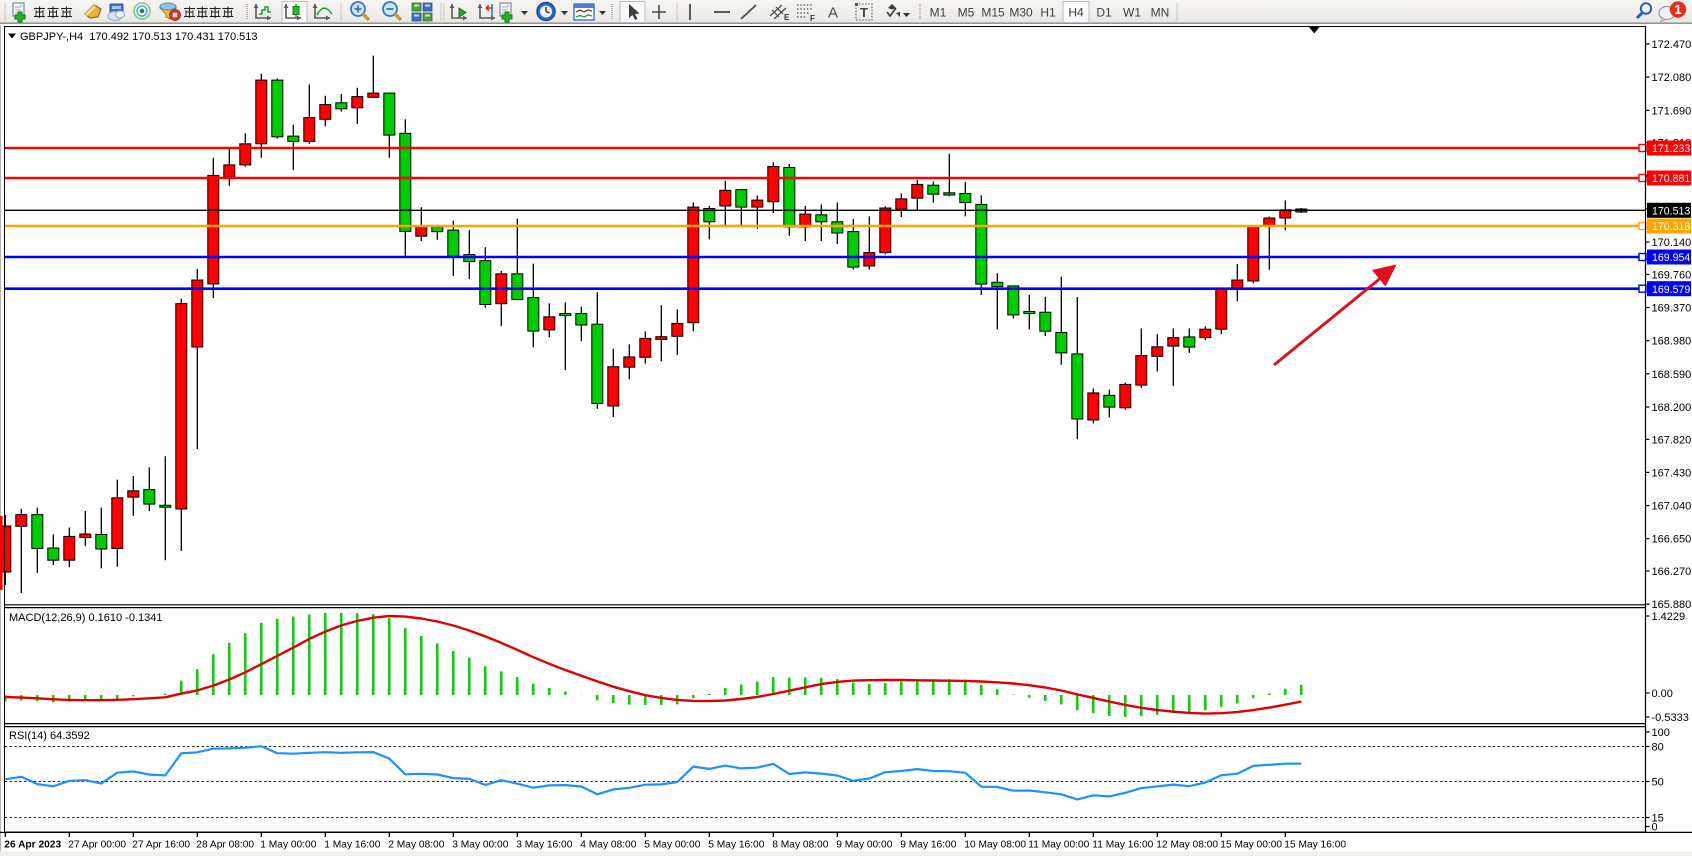  Describe the element at coordinates (1672, 507) in the screenshot. I see `svg-text: 167.040` at that location.